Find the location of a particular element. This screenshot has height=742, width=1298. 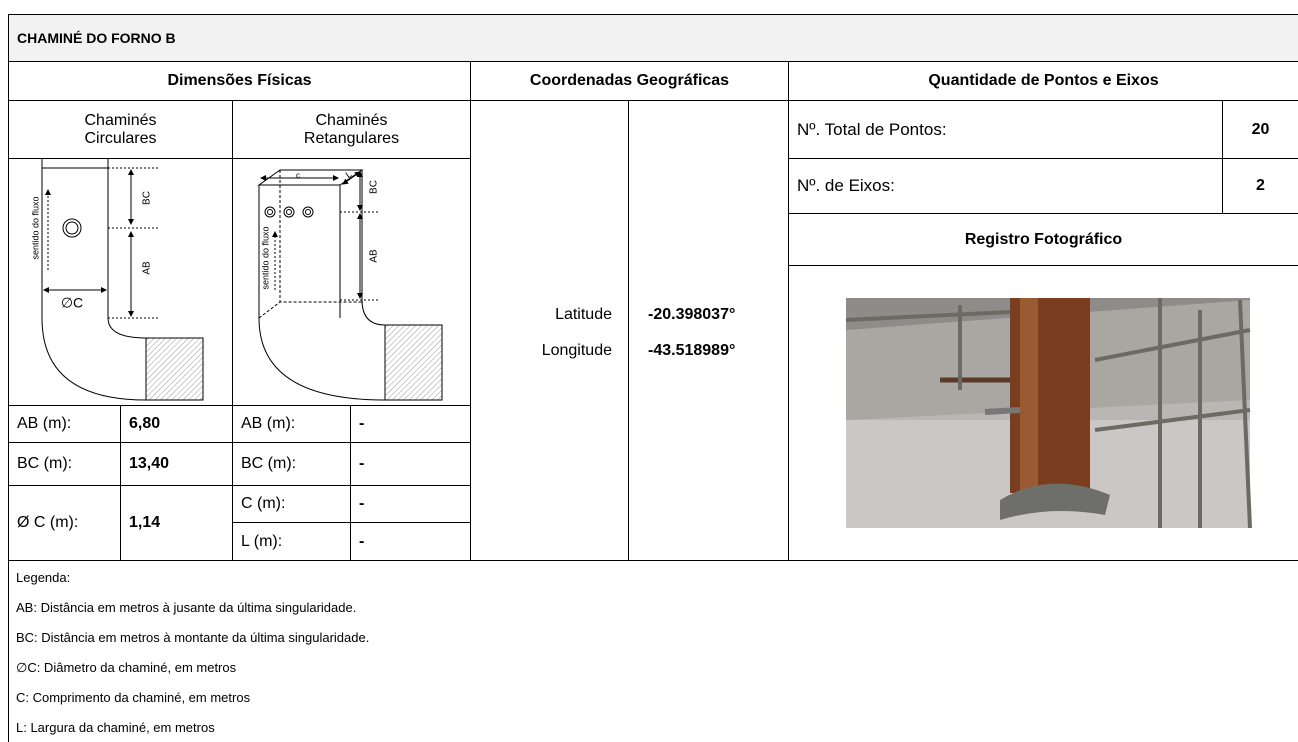

section-header: Dimensões Físicas is located at coordinates (239, 81).